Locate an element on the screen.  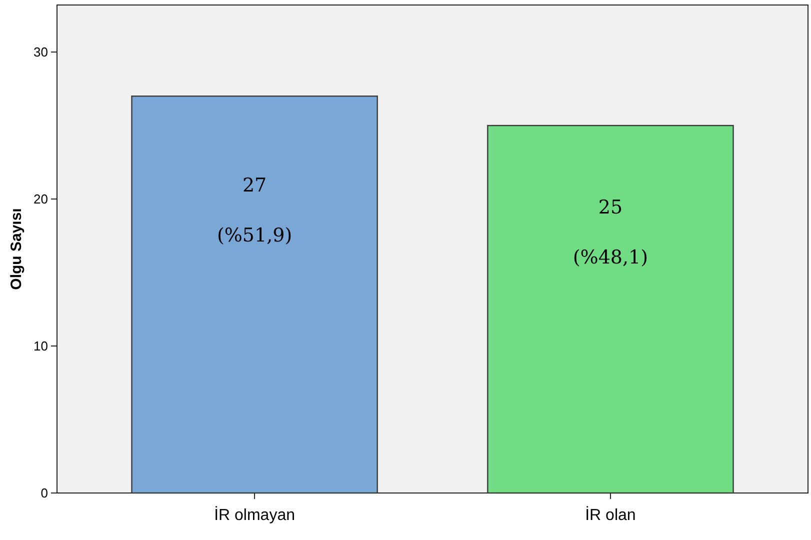
x-tick-label: İR olmayan is located at coordinates (254, 515).